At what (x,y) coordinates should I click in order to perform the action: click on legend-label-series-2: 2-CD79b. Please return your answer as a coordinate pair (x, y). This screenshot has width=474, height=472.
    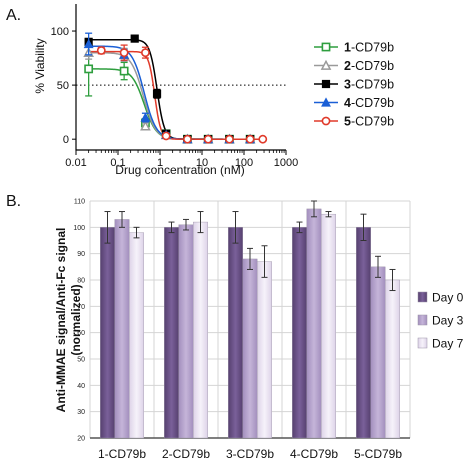
    Looking at the image, I should click on (369, 66).